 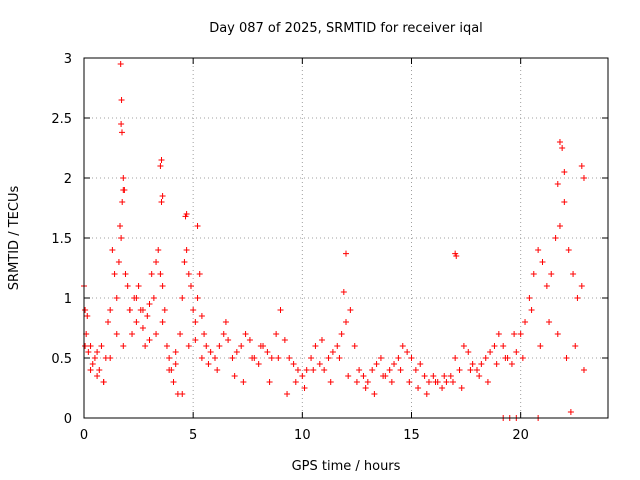 I want to click on x-tick-label: 20, so click(x=520, y=435).